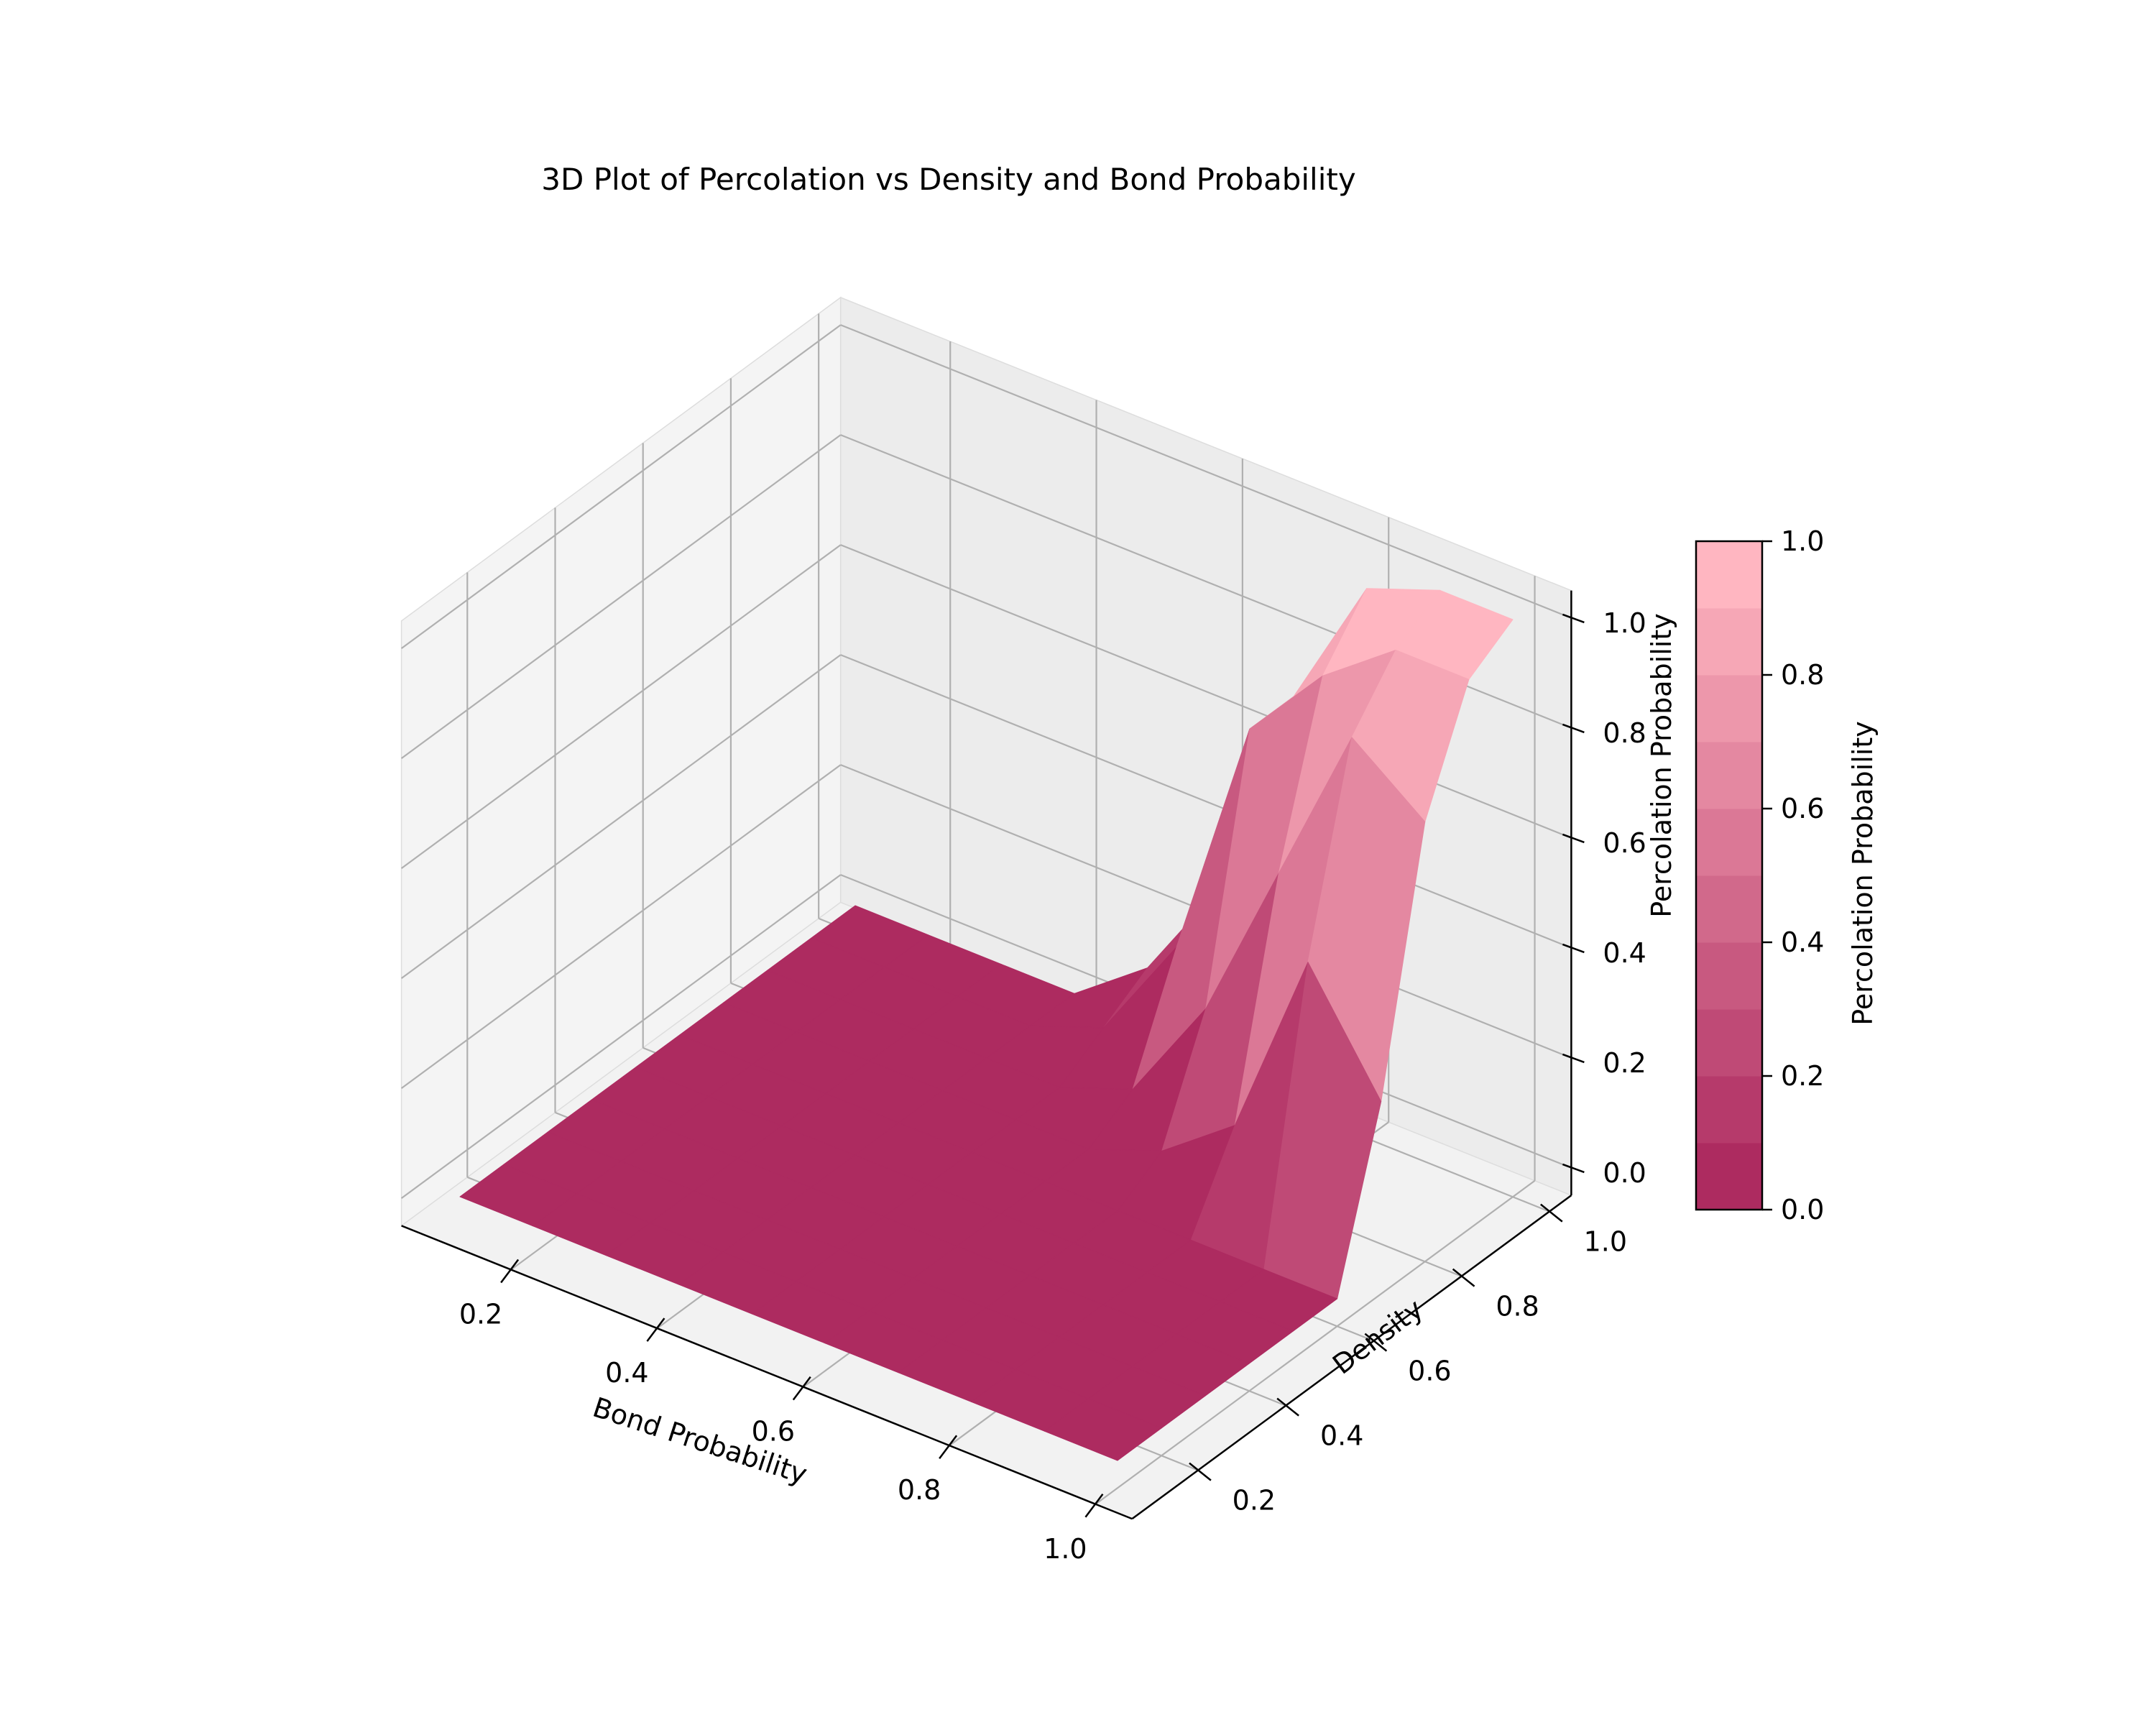 The height and width of the screenshot is (1725, 2156). What do you see at coordinates (1065, 1549) in the screenshot?
I see `x-tick-label: 1.0` at bounding box center [1065, 1549].